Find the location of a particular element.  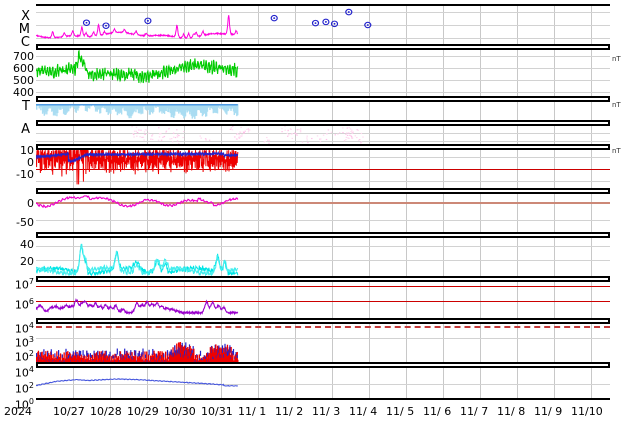

ytick-xray-C: C is located at coordinates (25, 42).